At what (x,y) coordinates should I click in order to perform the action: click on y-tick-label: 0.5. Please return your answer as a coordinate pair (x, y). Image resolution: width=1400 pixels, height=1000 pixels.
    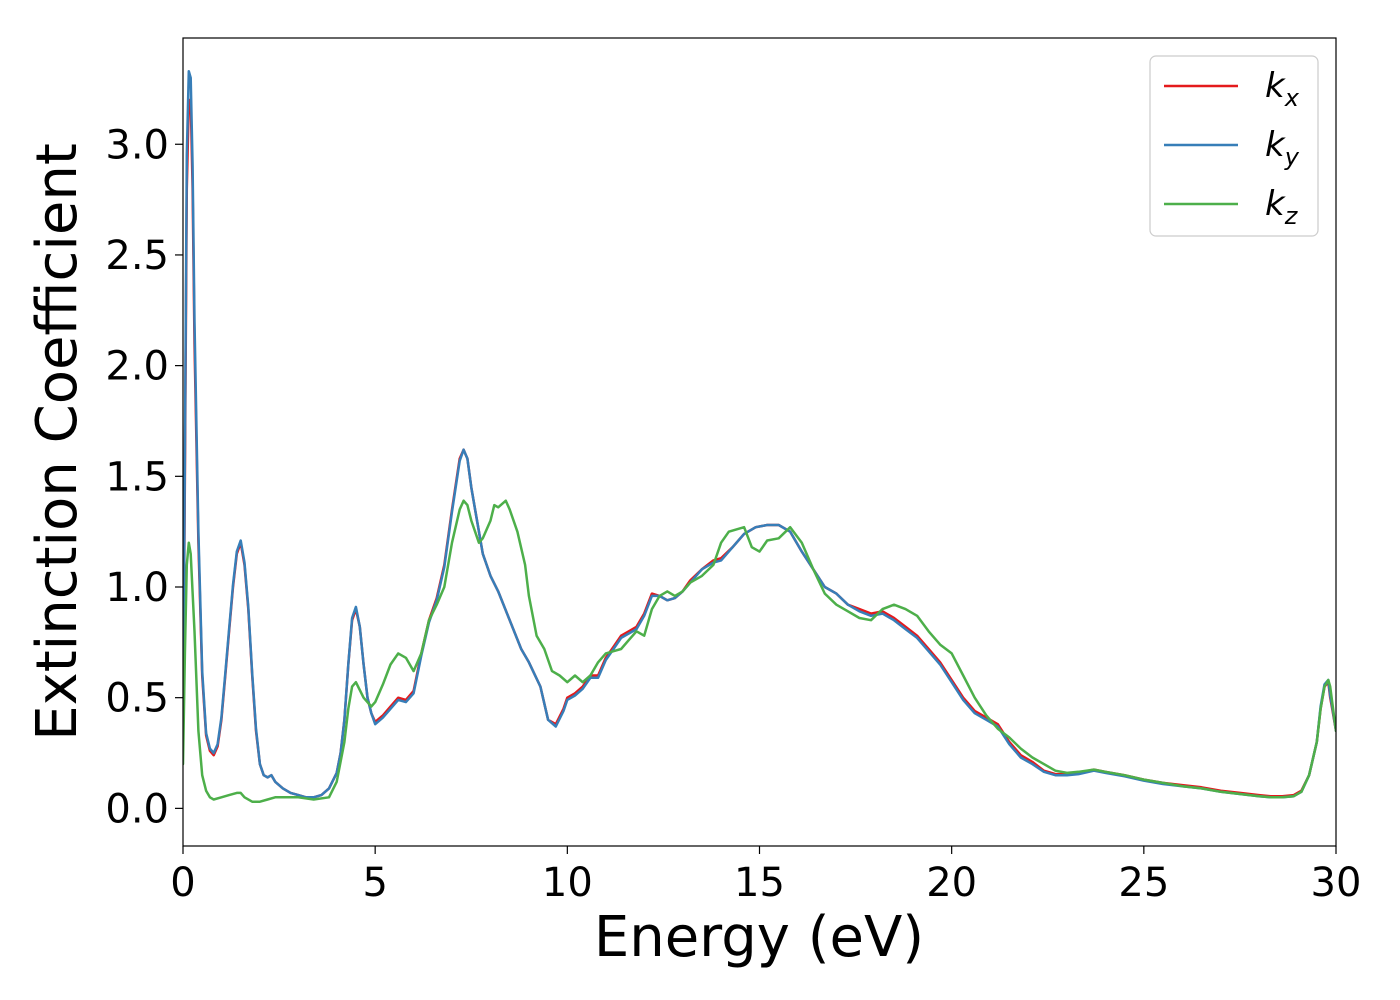
    Looking at the image, I should click on (137, 699).